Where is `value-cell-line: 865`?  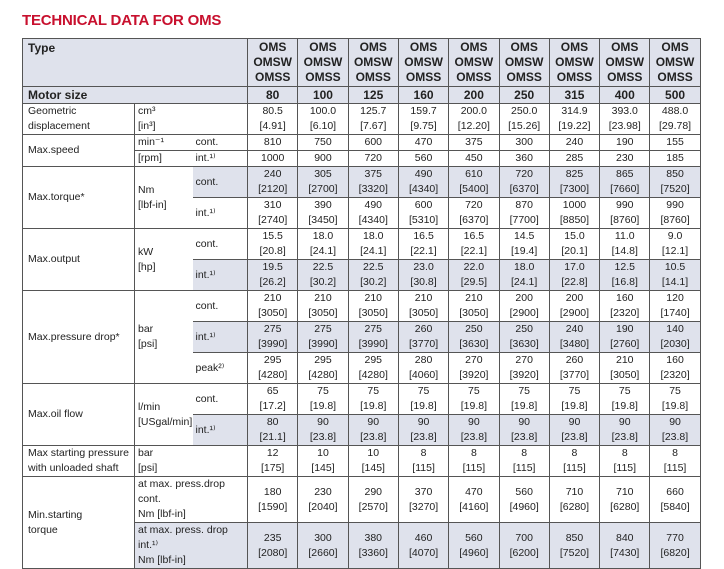 value-cell-line: 865 is located at coordinates (624, 174).